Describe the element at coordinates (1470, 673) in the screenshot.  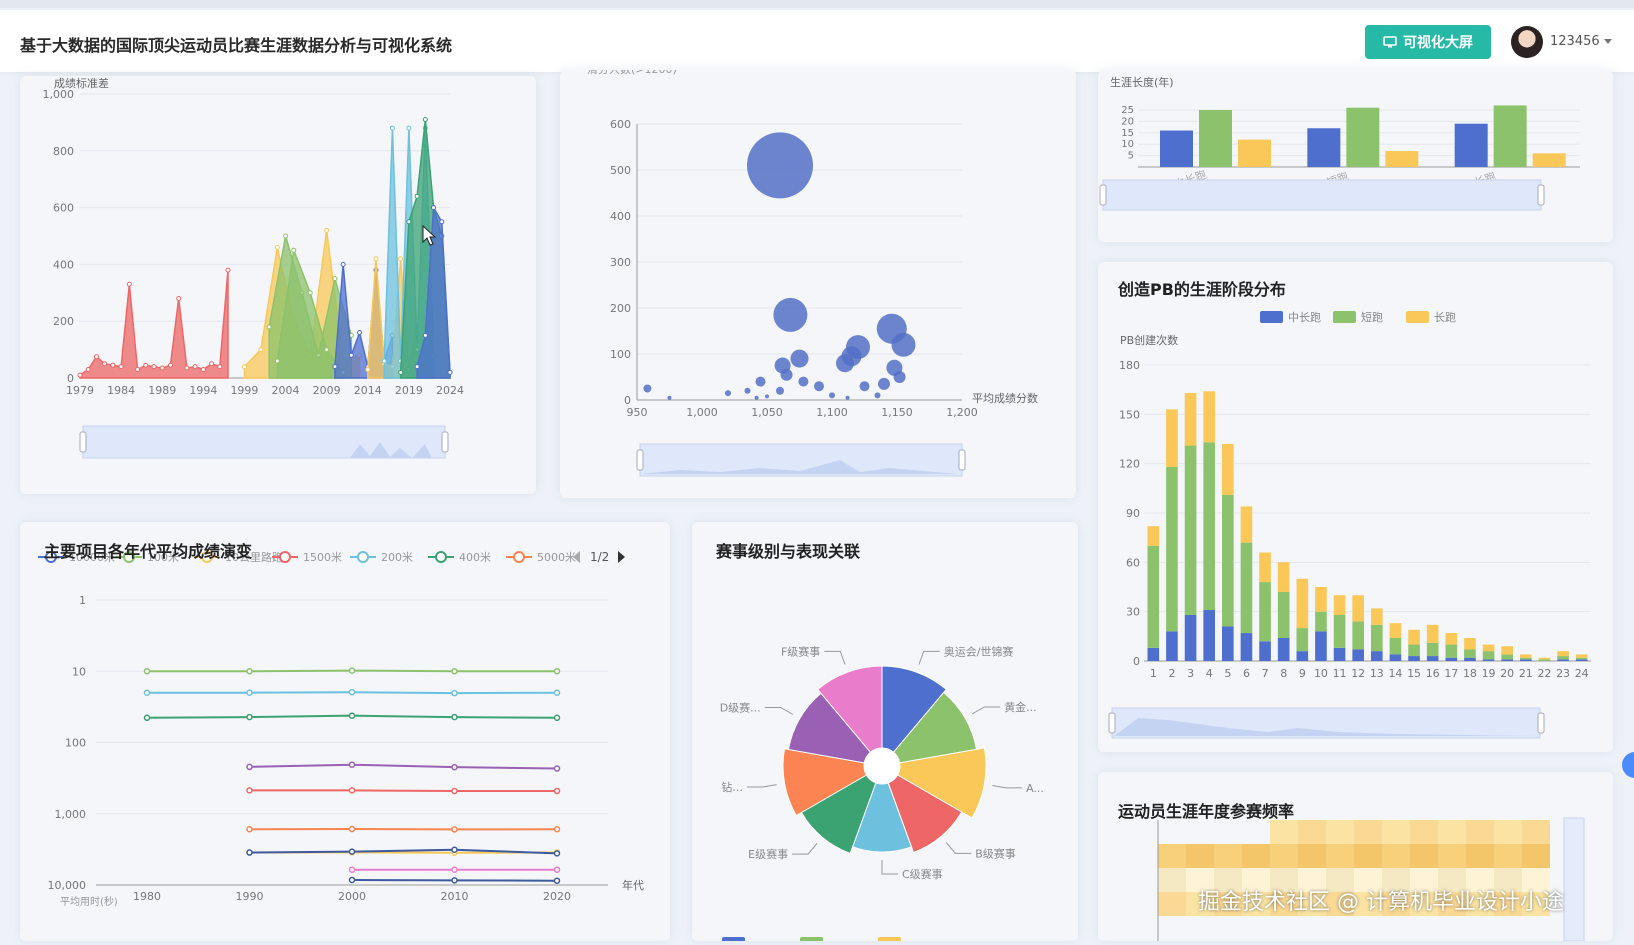
I see `x-tick-label: 18` at that location.